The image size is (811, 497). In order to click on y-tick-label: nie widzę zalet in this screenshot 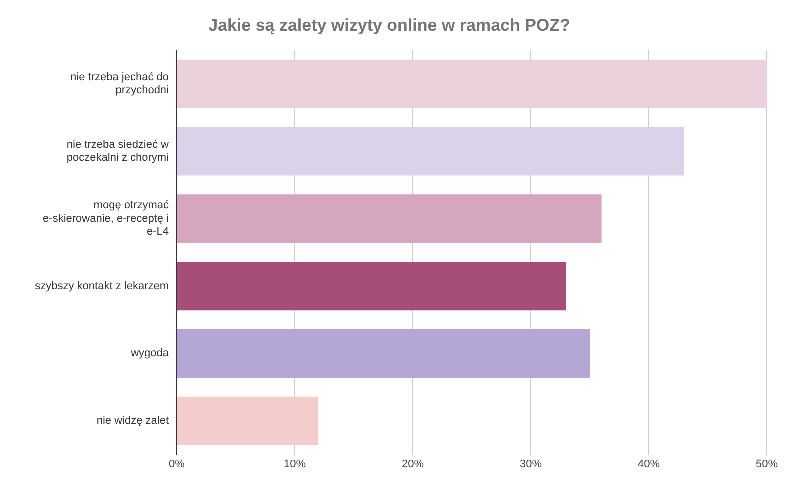, I will do `click(132, 421)`.